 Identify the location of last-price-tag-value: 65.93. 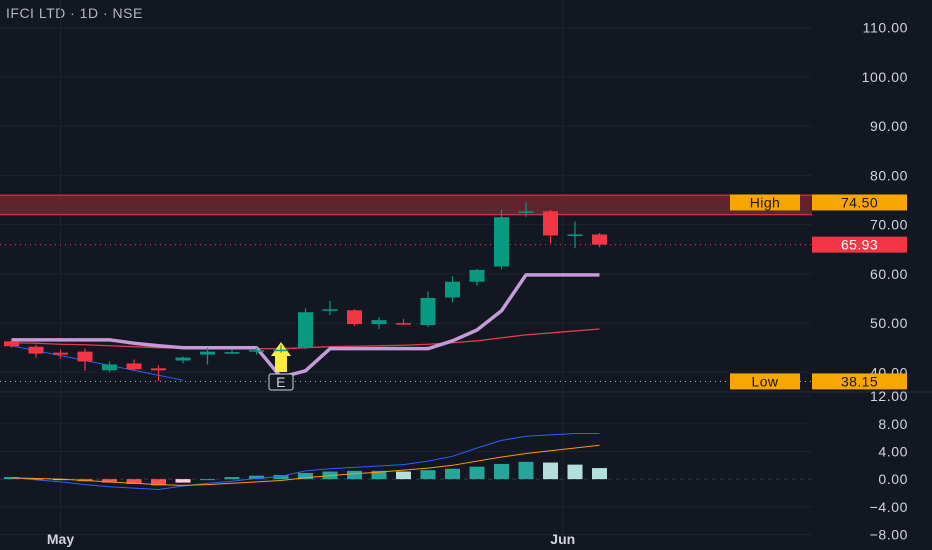
(859, 245).